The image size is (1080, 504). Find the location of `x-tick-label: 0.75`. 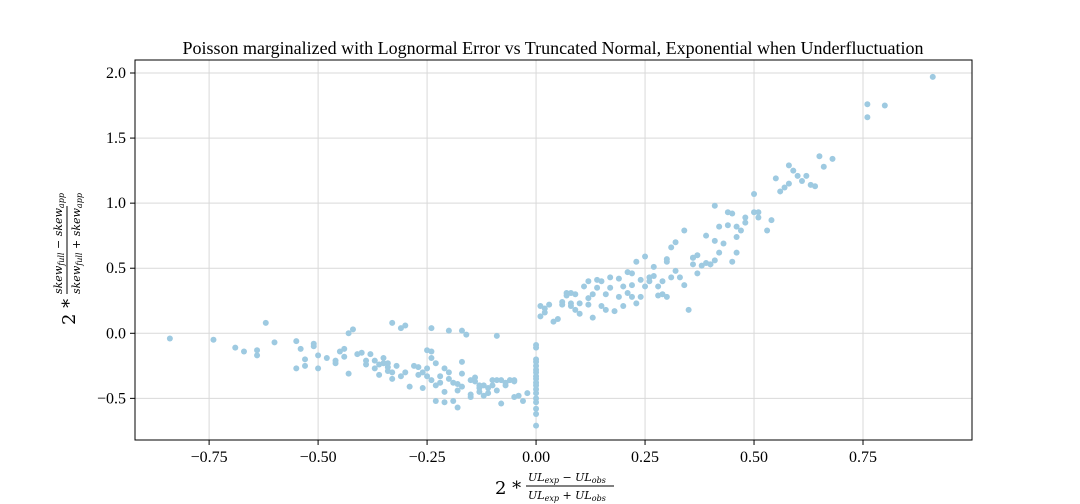

x-tick-label: 0.75 is located at coordinates (863, 457).